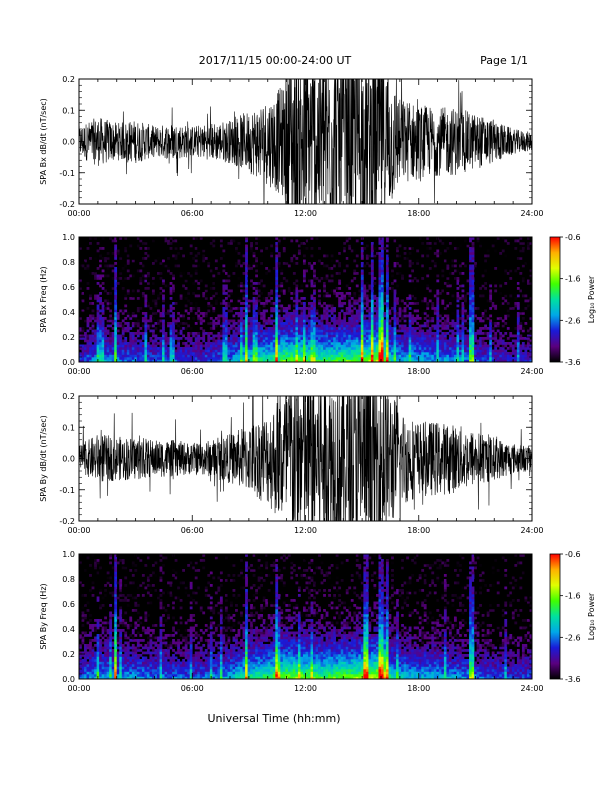 The image size is (612, 792). What do you see at coordinates (68, 142) in the screenshot?
I see `y-tick-label: 0.0` at bounding box center [68, 142].